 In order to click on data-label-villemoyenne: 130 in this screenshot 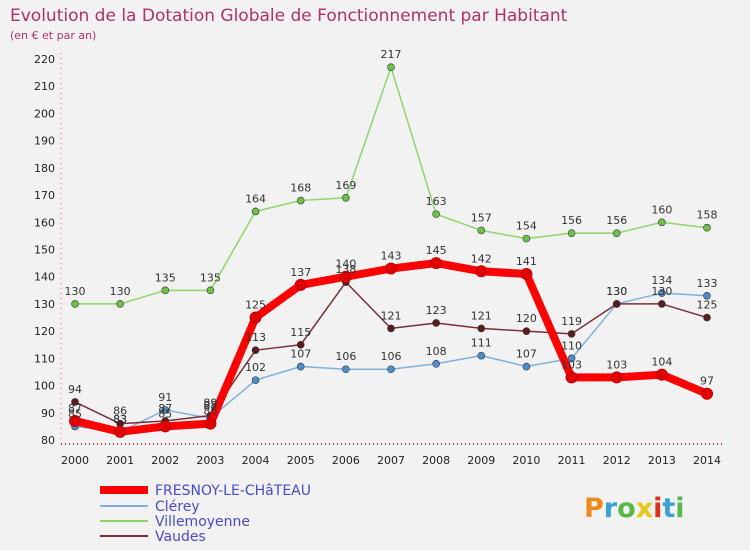, I will do `click(75, 291)`.